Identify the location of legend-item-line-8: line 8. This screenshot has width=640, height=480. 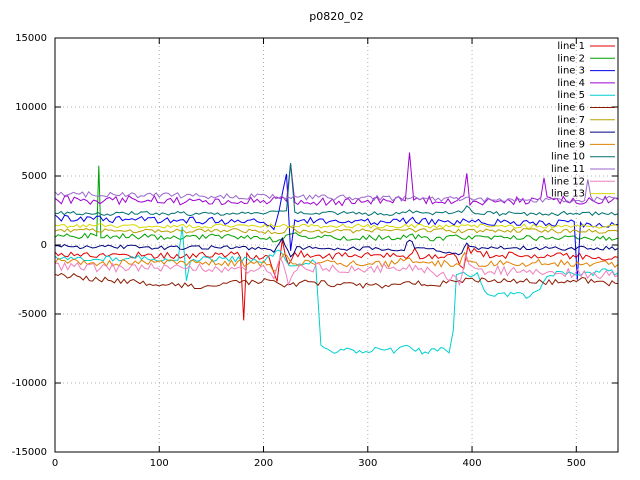
(586, 132).